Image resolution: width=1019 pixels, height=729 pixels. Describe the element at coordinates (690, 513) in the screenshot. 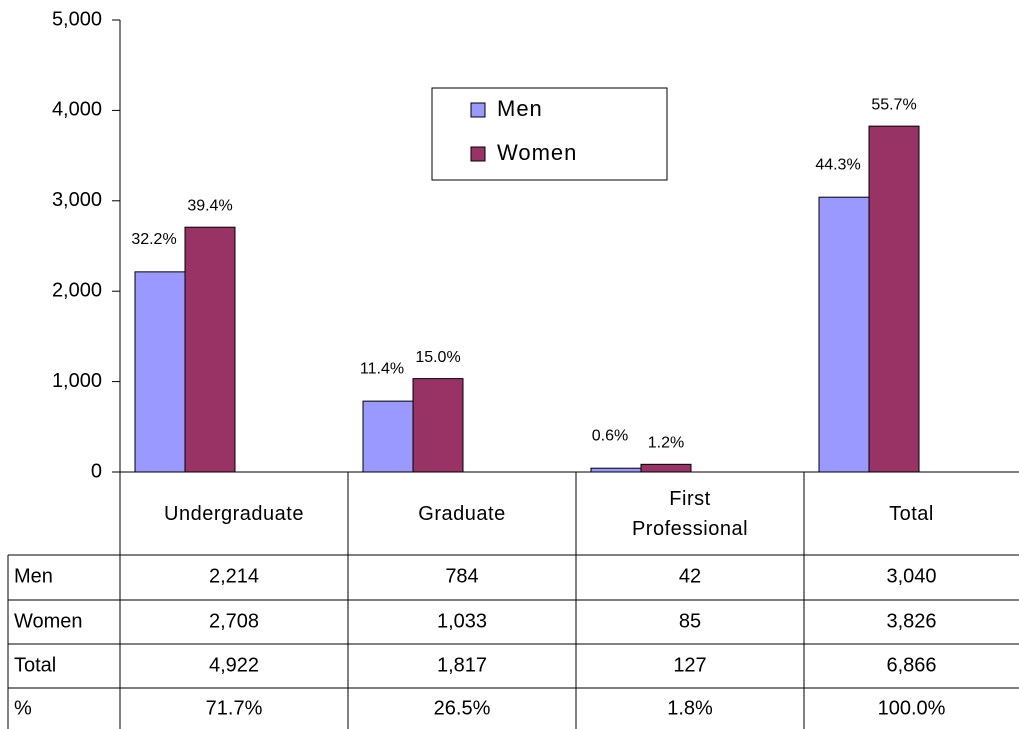

I see `x-tick-label: First Professional` at that location.